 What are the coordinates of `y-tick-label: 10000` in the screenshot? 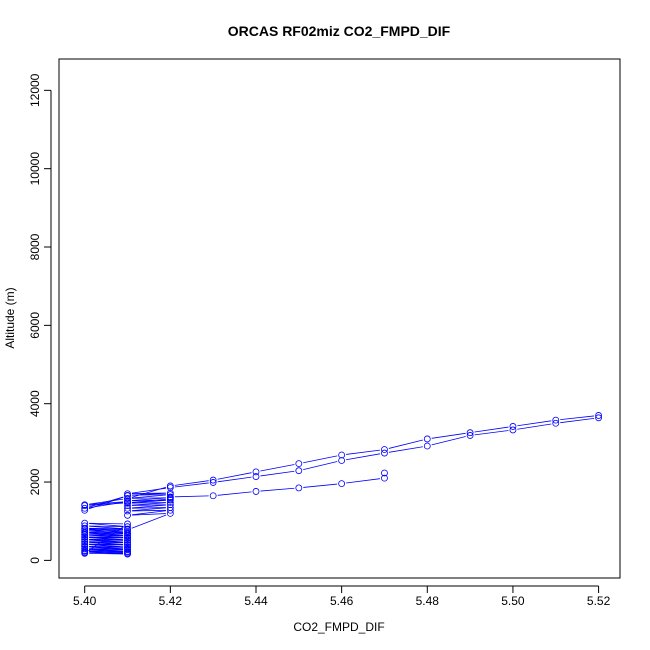 It's located at (35, 169).